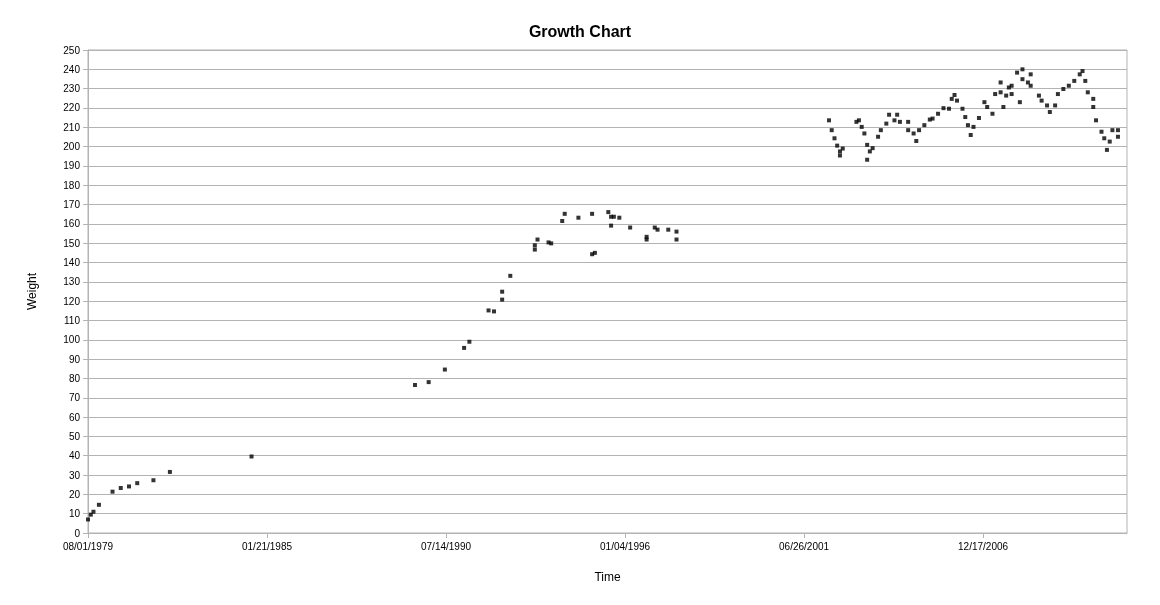 The height and width of the screenshot is (605, 1160). I want to click on x-tick-label: 12/17/2006, so click(983, 546).